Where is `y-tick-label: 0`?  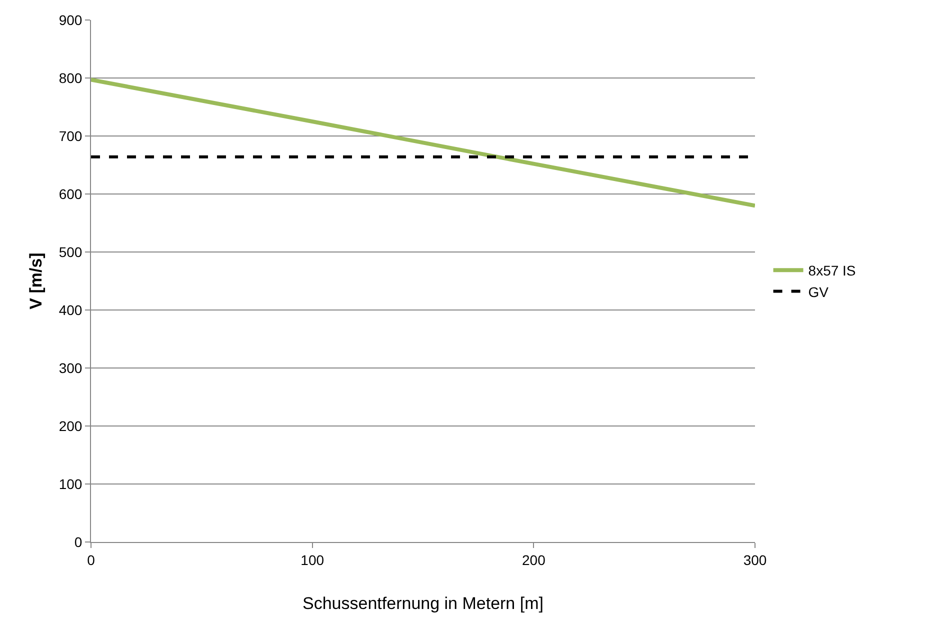
y-tick-label: 0 is located at coordinates (78, 542).